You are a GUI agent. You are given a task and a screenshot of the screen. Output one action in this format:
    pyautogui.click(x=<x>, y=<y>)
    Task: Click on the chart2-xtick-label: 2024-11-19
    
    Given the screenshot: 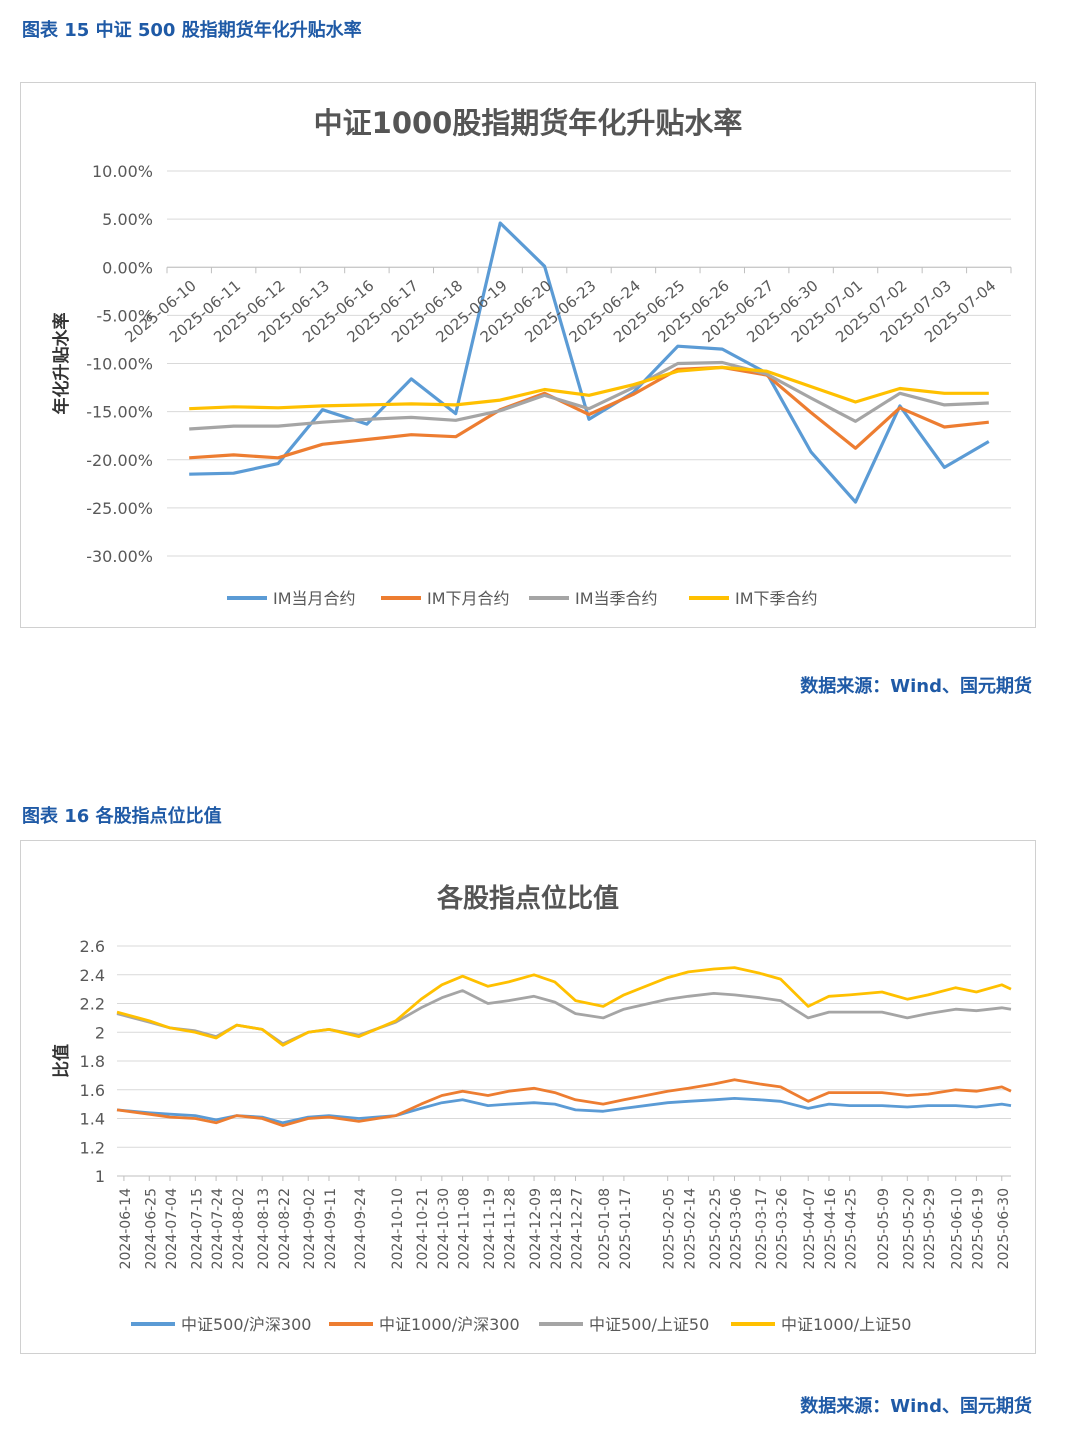 What is the action you would take?
    pyautogui.click(x=490, y=1228)
    